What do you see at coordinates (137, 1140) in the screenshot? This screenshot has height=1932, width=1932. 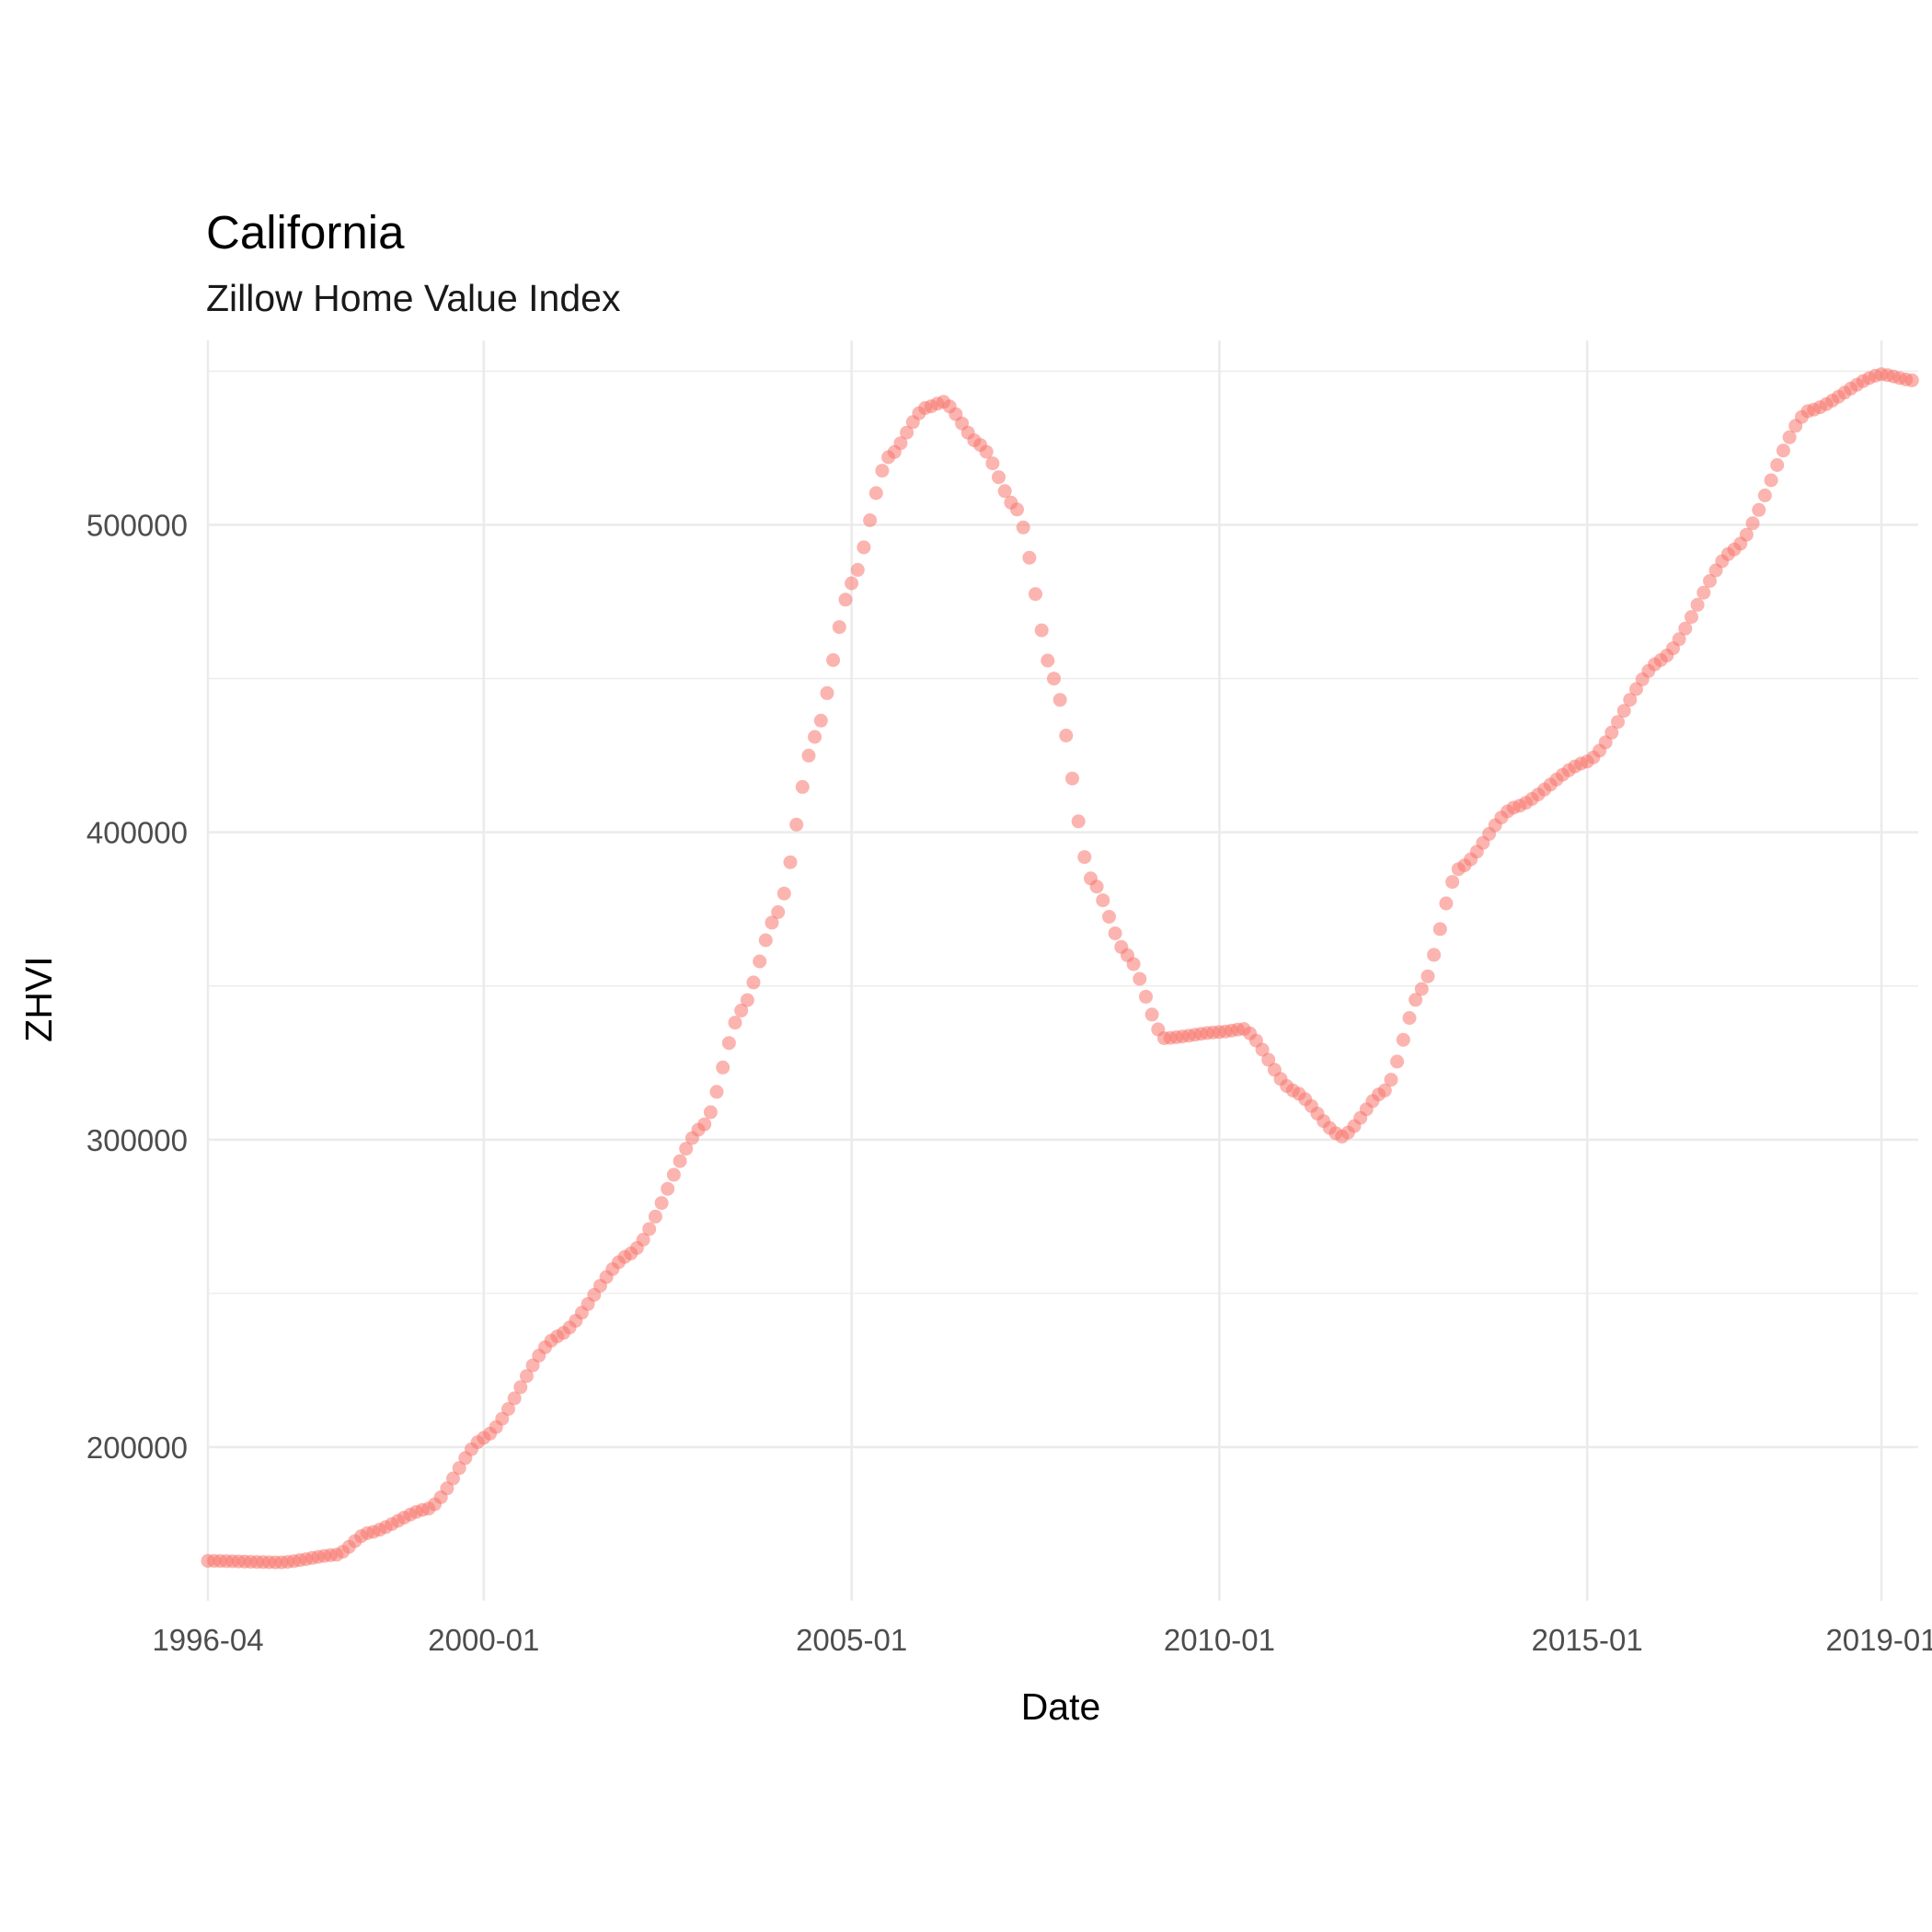 I see `y-tick-label: 300000` at bounding box center [137, 1140].